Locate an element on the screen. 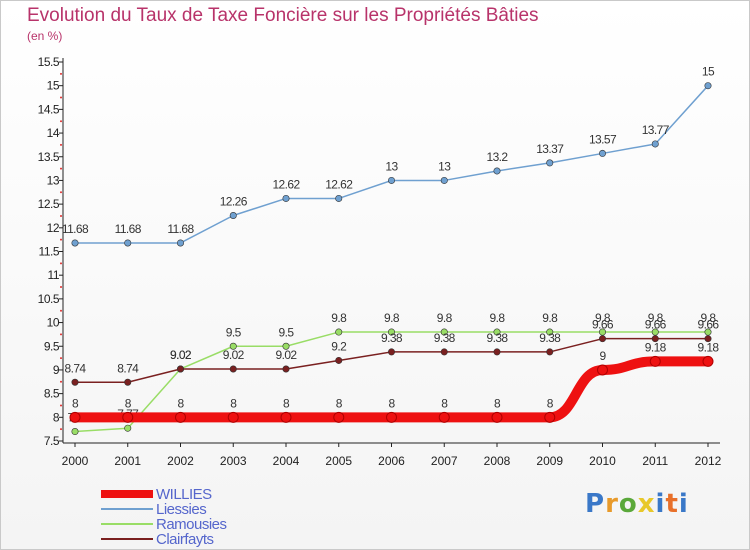  data-label-liessies: 13.77 is located at coordinates (656, 130).